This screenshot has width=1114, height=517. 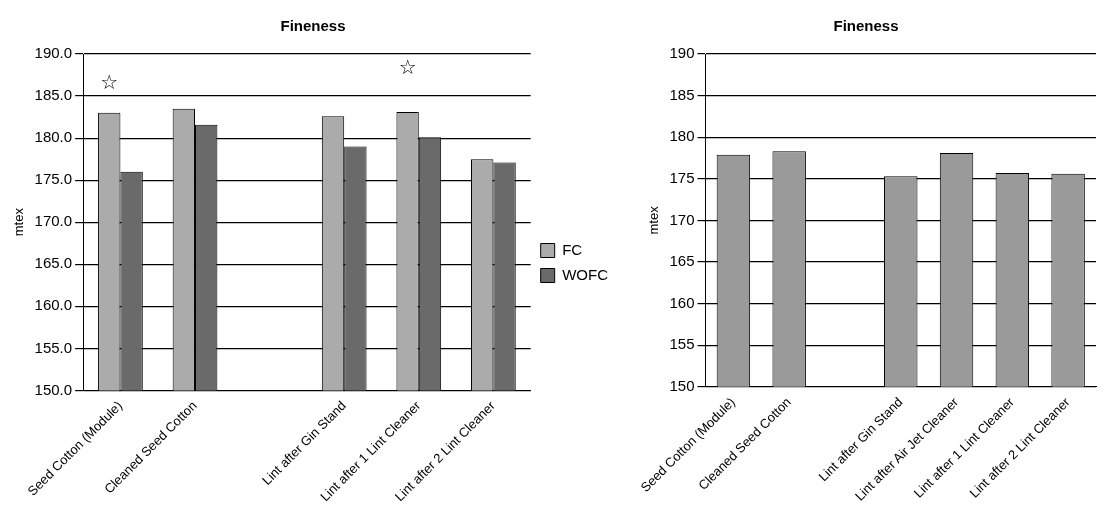 What do you see at coordinates (682, 385) in the screenshot?
I see `y-tick-label: 150` at bounding box center [682, 385].